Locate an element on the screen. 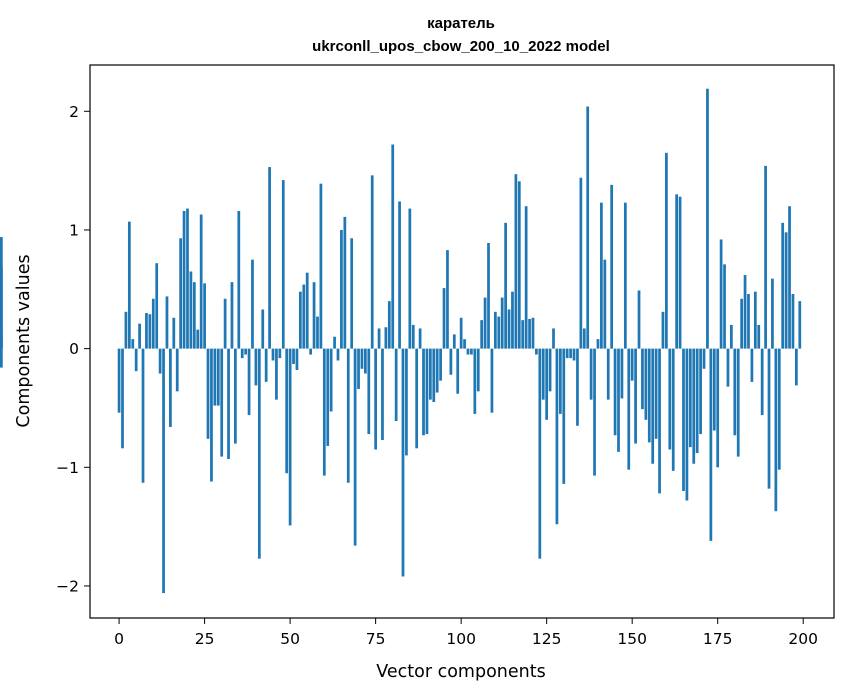 The image size is (847, 696). y-axis-ticks: −2 −1 0 1 2 is located at coordinates (73, 349).